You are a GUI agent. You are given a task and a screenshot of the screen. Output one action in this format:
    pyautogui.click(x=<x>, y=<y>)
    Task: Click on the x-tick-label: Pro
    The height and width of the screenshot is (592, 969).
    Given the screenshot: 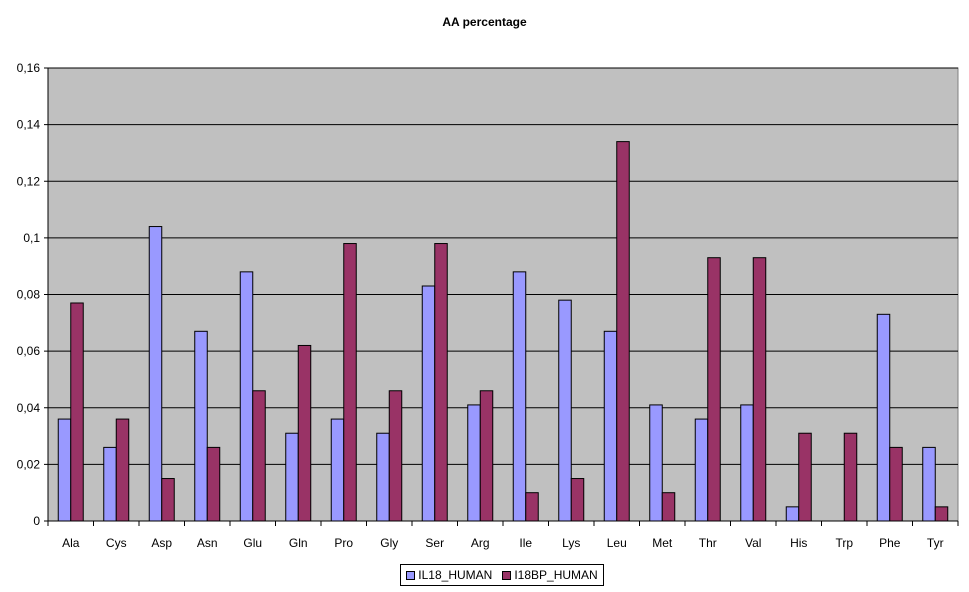 What is the action you would take?
    pyautogui.click(x=343, y=543)
    